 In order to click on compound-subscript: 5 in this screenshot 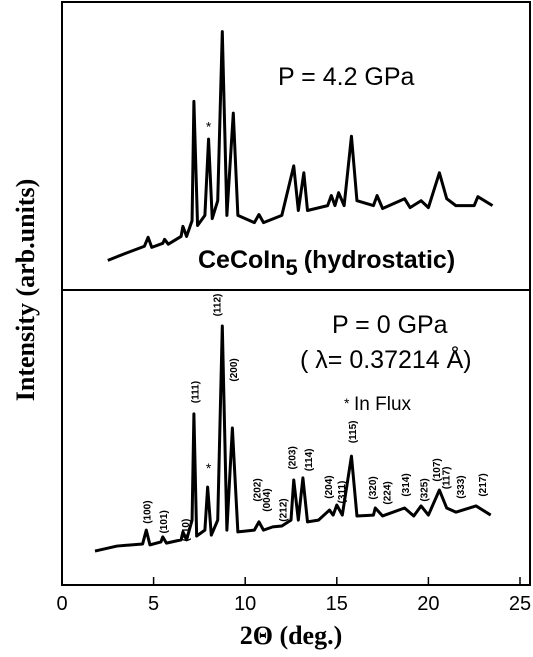, I will do `click(292, 267)`.